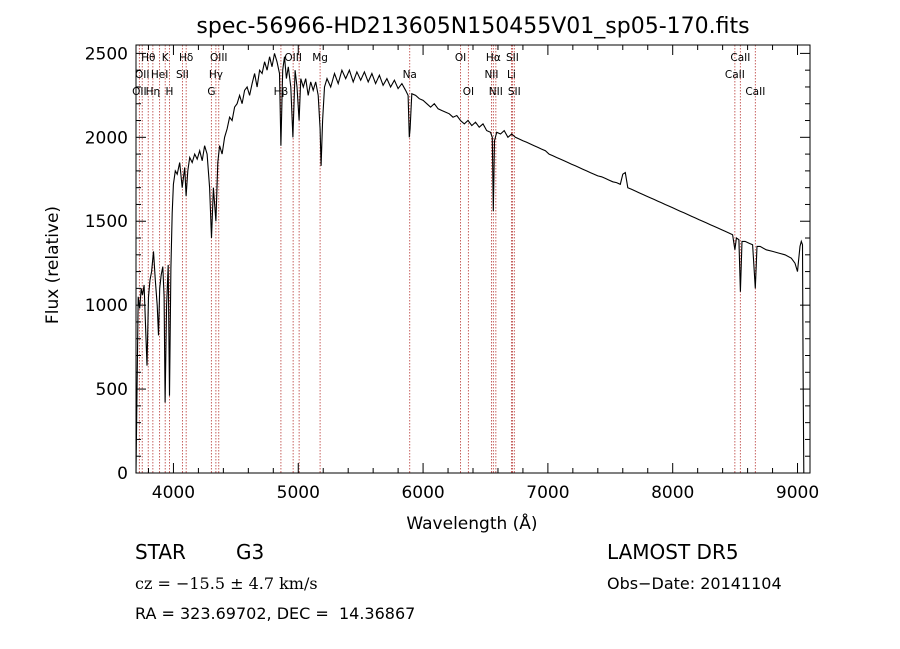 The height and width of the screenshot is (649, 900). Describe the element at coordinates (153, 92) in the screenshot. I see `line-label: Hη` at that location.